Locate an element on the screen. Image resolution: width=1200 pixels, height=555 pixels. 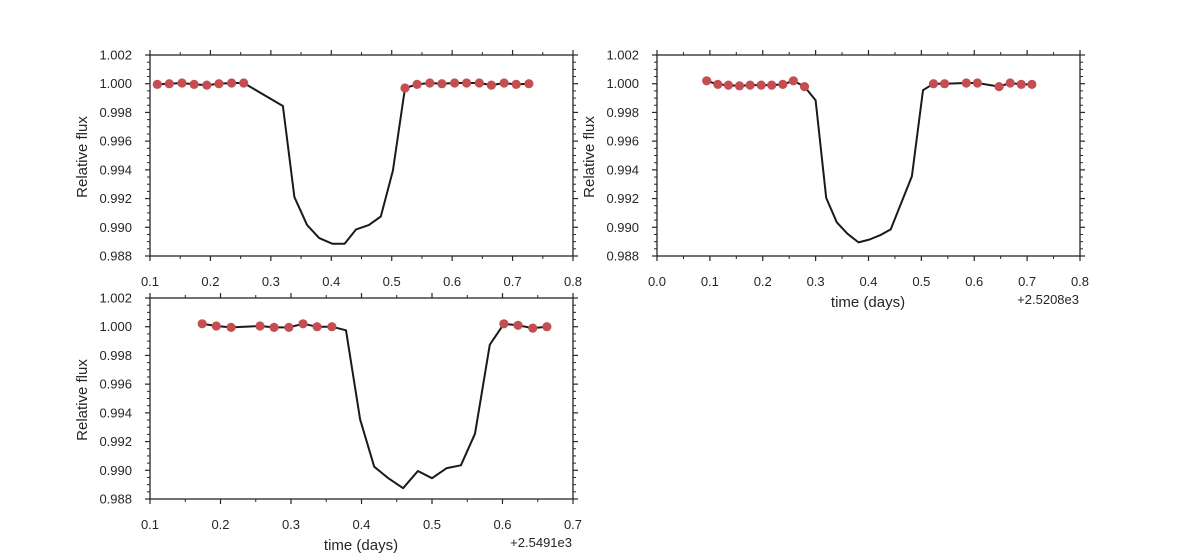
plot-background is located at coordinates (361, 155).